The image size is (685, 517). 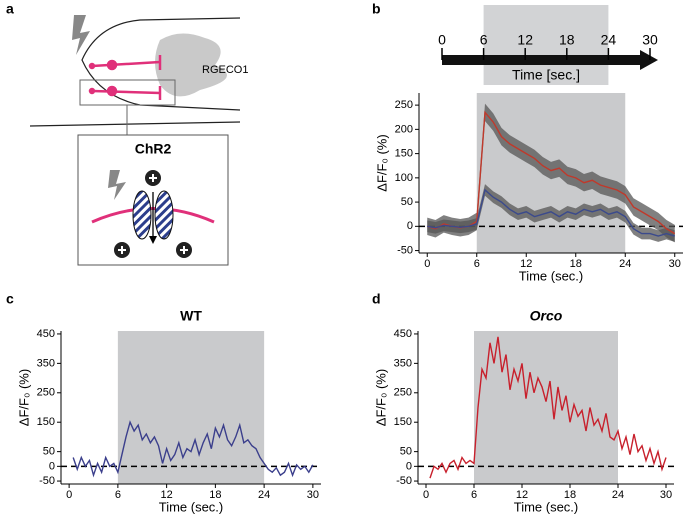 What do you see at coordinates (225, 70) in the screenshot?
I see `brain-label: RGECO1` at bounding box center [225, 70].